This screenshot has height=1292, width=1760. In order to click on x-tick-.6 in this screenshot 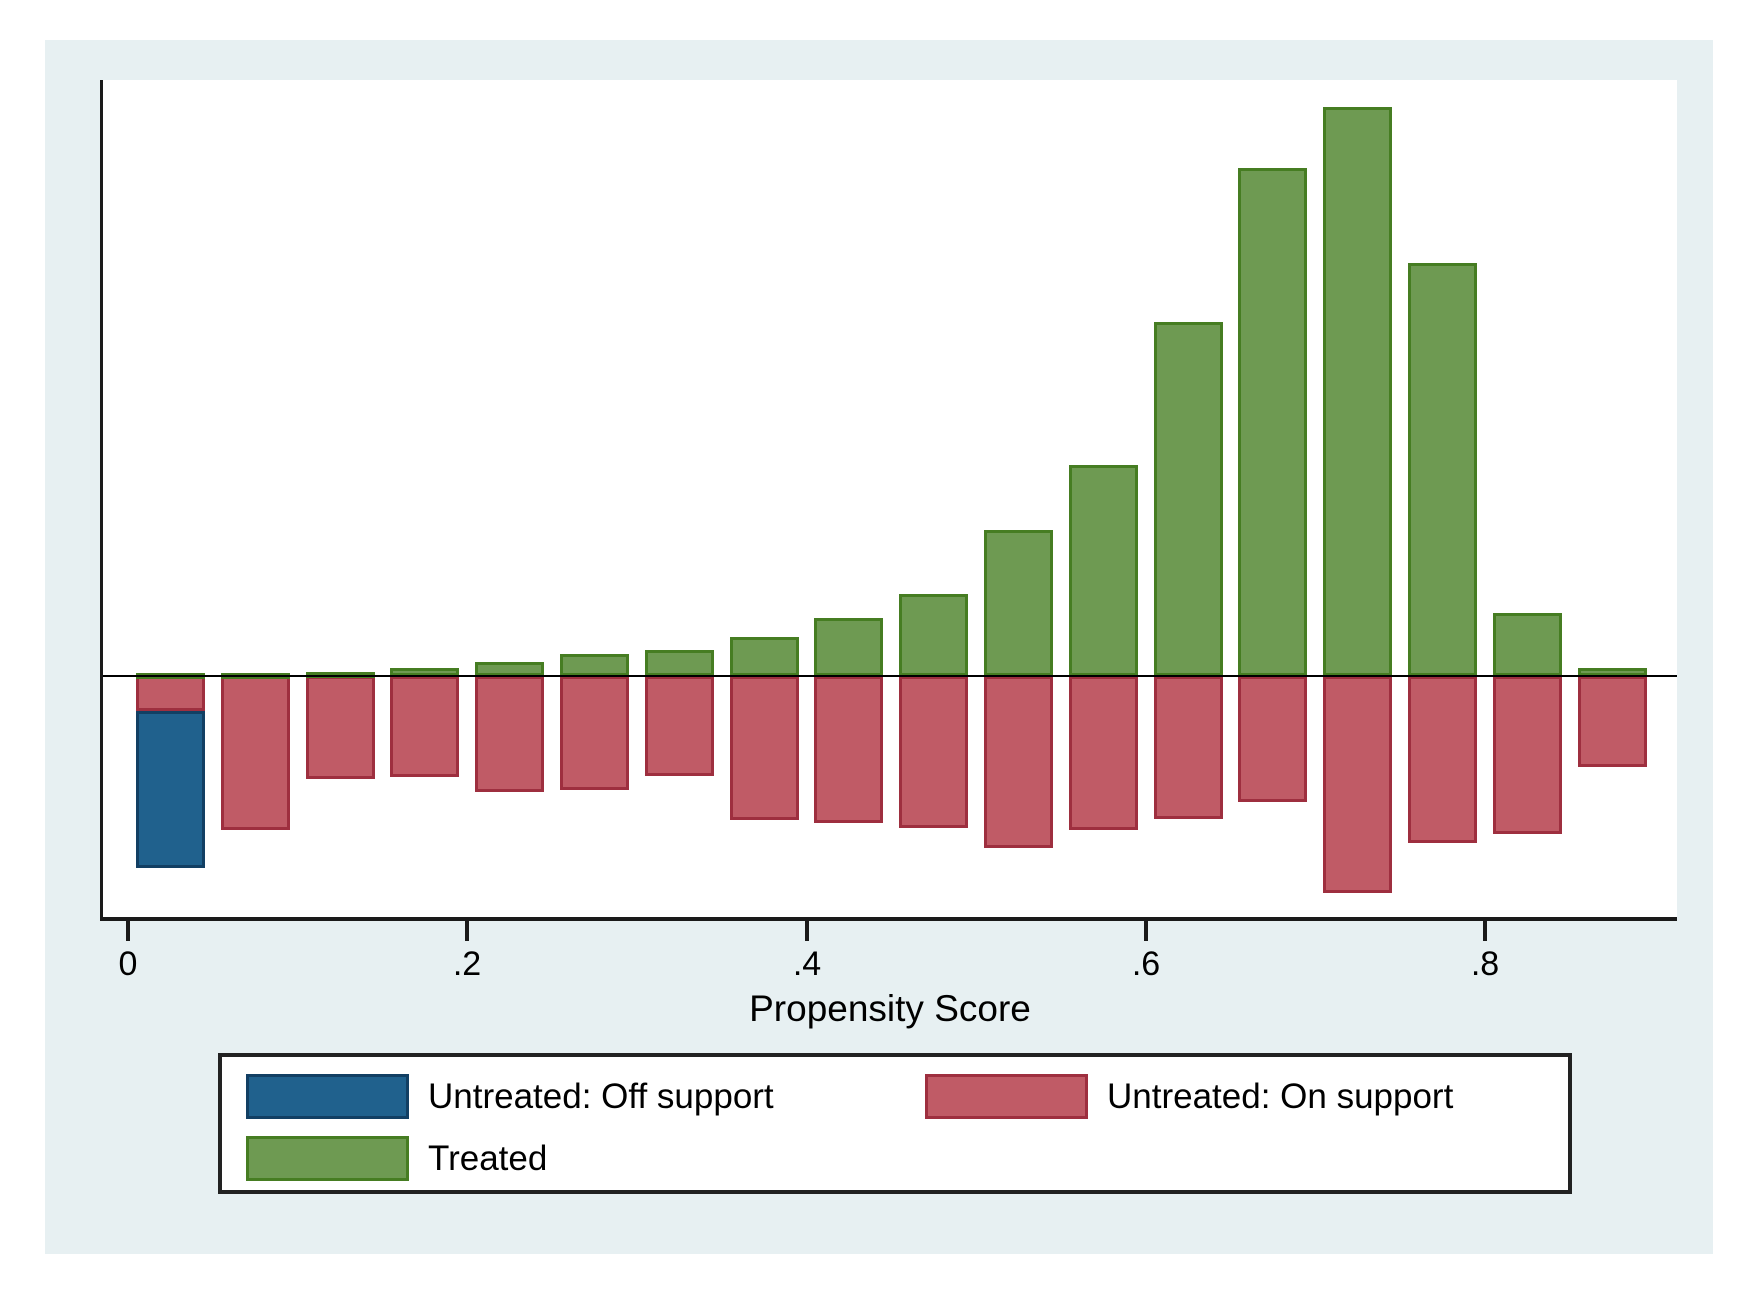, I will do `click(1146, 931)`.